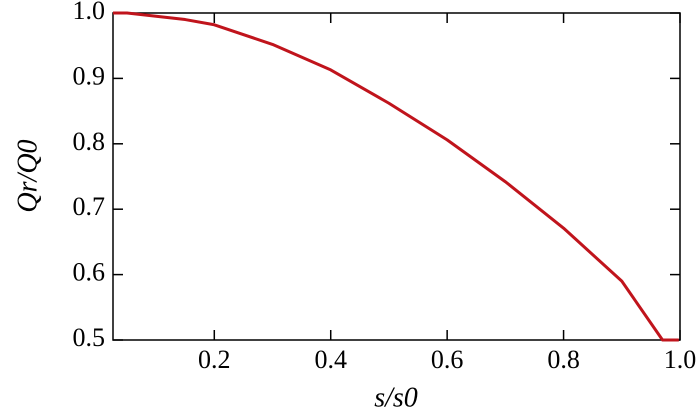  Describe the element at coordinates (89, 75) in the screenshot. I see `y-tick-label: 0.9` at that location.